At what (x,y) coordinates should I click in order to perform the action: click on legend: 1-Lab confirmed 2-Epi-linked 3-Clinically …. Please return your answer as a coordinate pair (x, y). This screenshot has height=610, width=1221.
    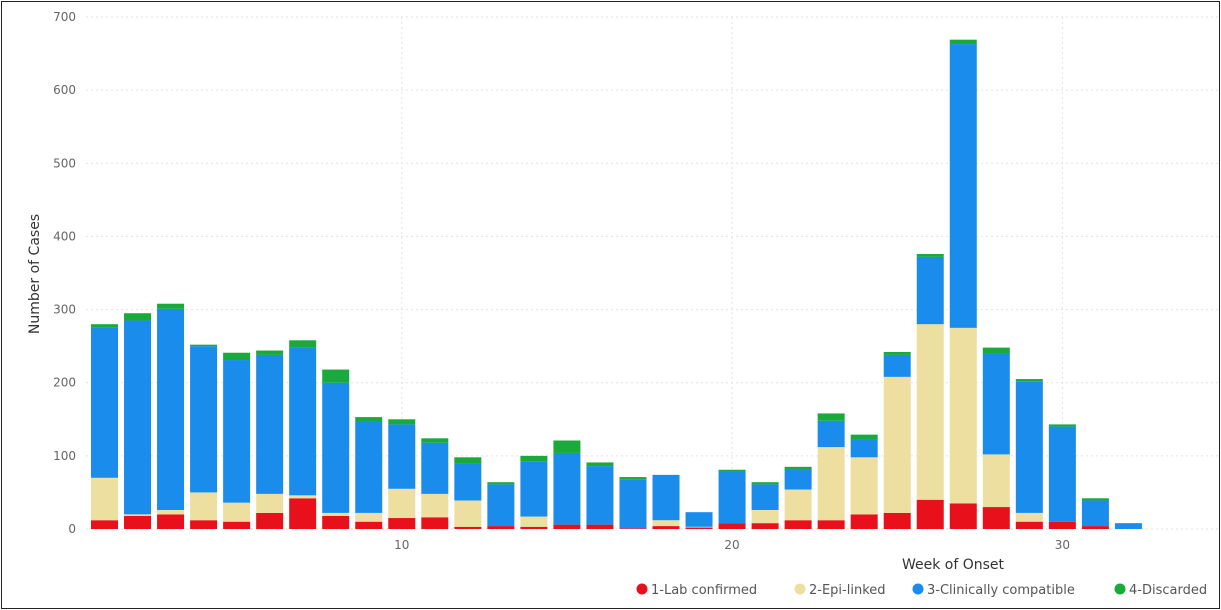
    Looking at the image, I should click on (921, 590).